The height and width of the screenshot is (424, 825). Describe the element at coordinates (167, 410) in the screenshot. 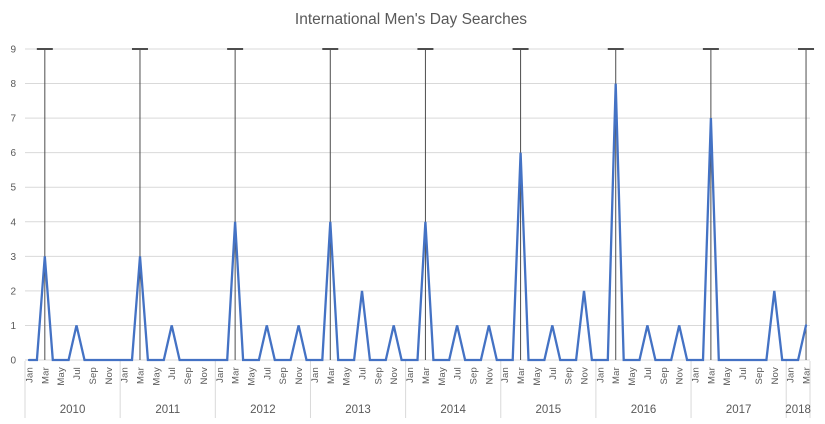

I see `year-label: 2011` at that location.